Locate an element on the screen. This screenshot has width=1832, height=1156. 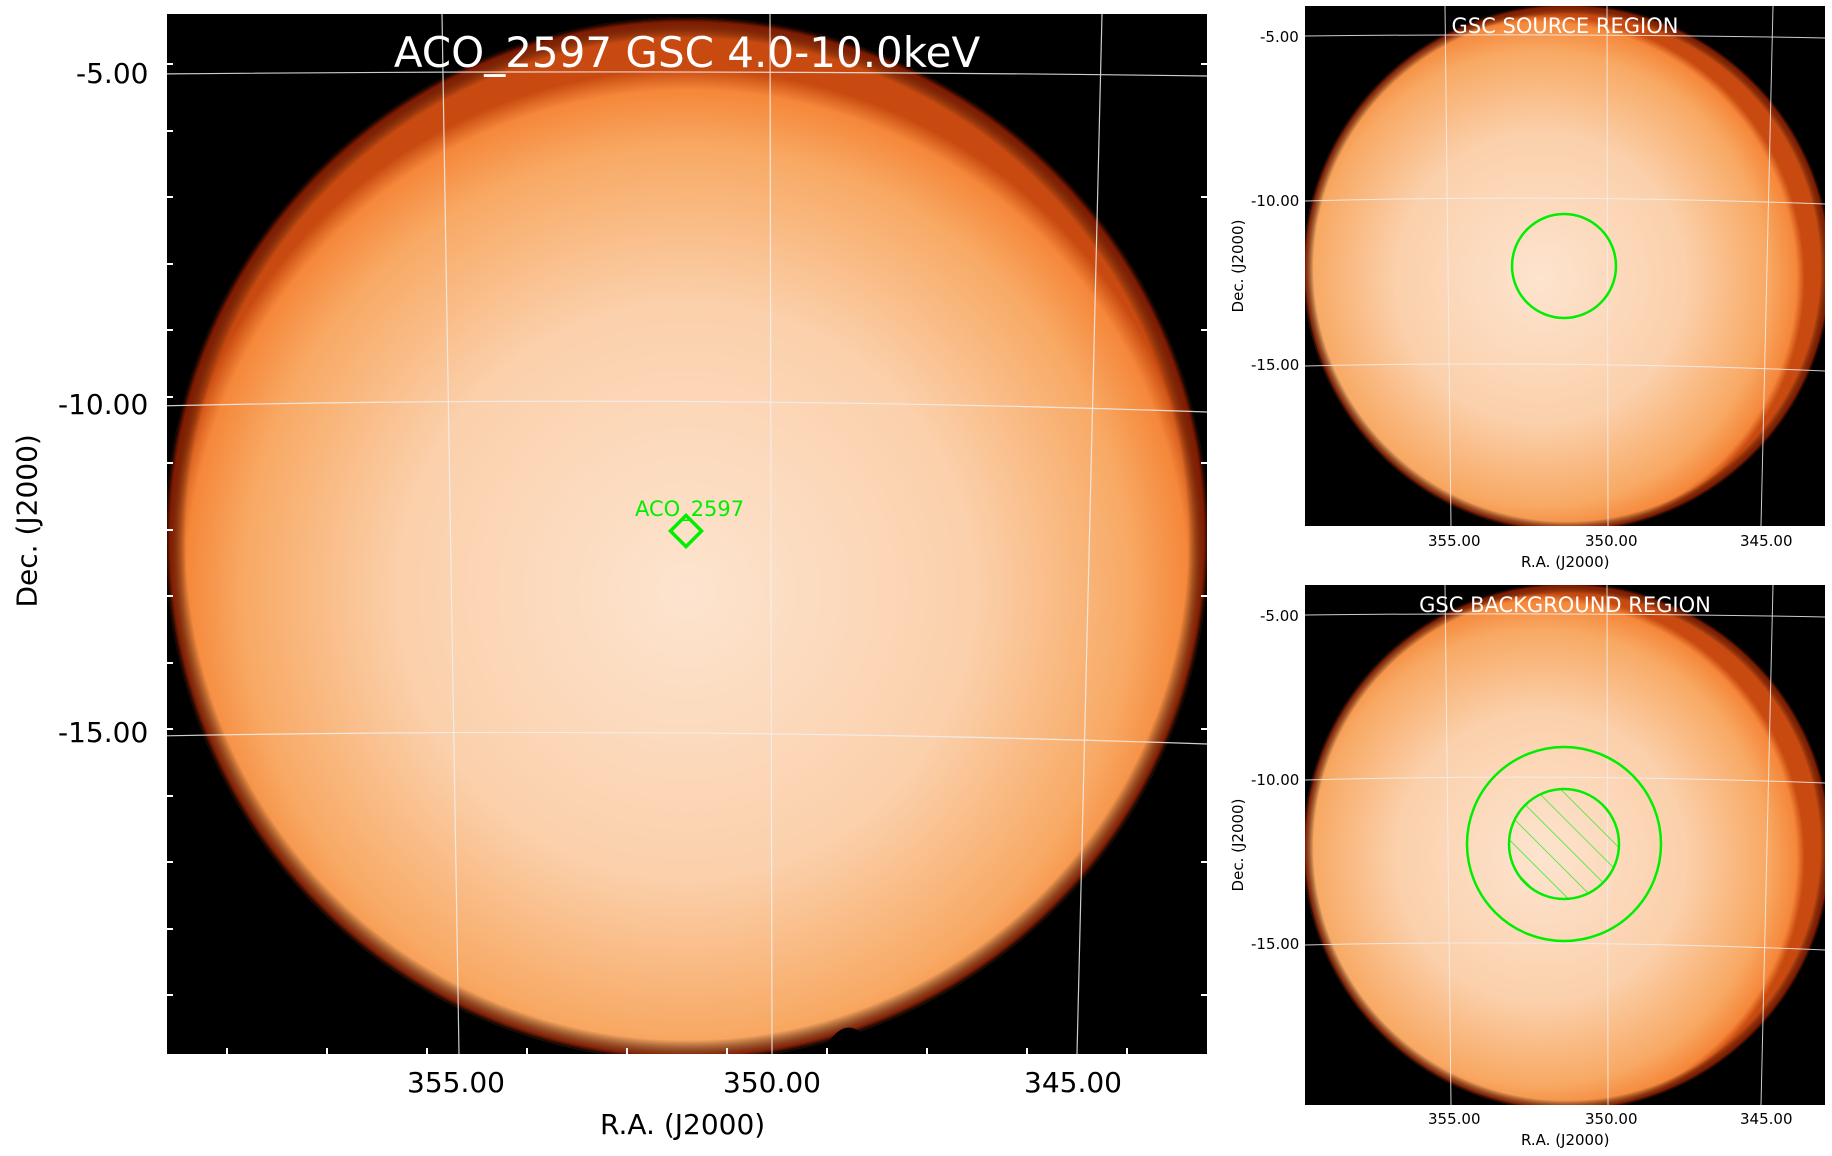
source-ytick-1: -5.00 is located at coordinates (1279, 37).